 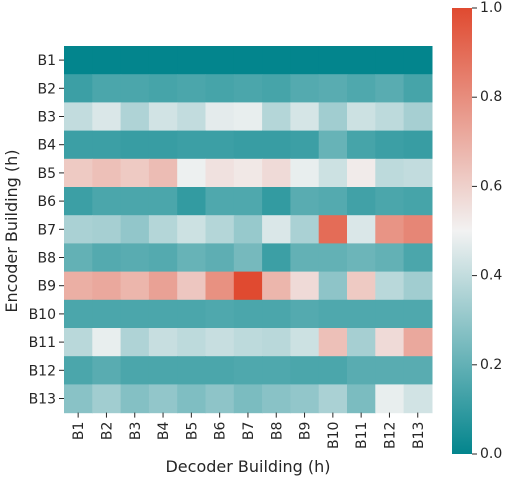 What do you see at coordinates (276, 342) in the screenshot?
I see `heatmap-cell-B11-B8` at bounding box center [276, 342].